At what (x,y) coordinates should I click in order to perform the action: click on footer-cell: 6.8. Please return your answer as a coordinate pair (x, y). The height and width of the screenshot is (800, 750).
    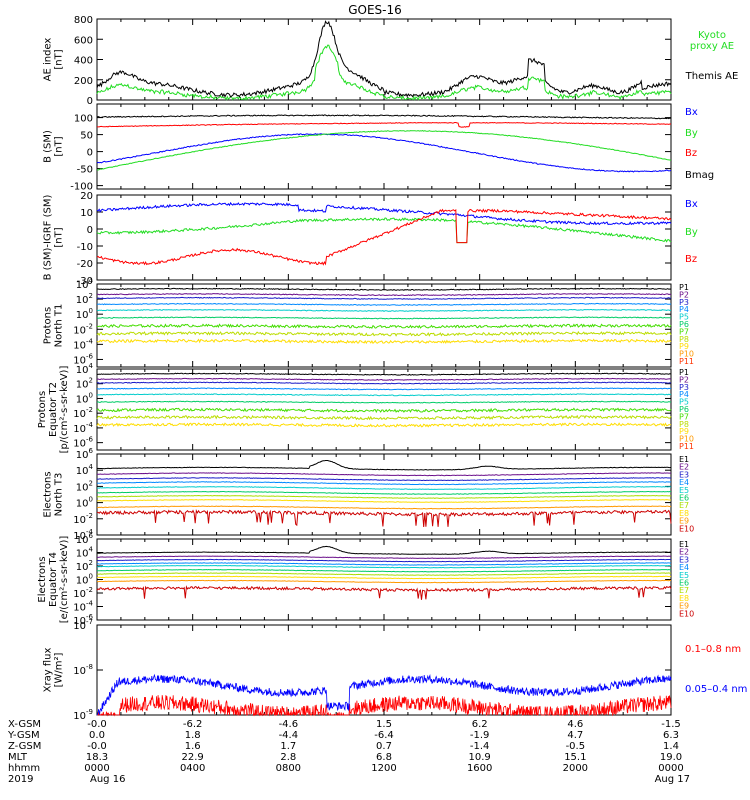
    Looking at the image, I should click on (384, 757).